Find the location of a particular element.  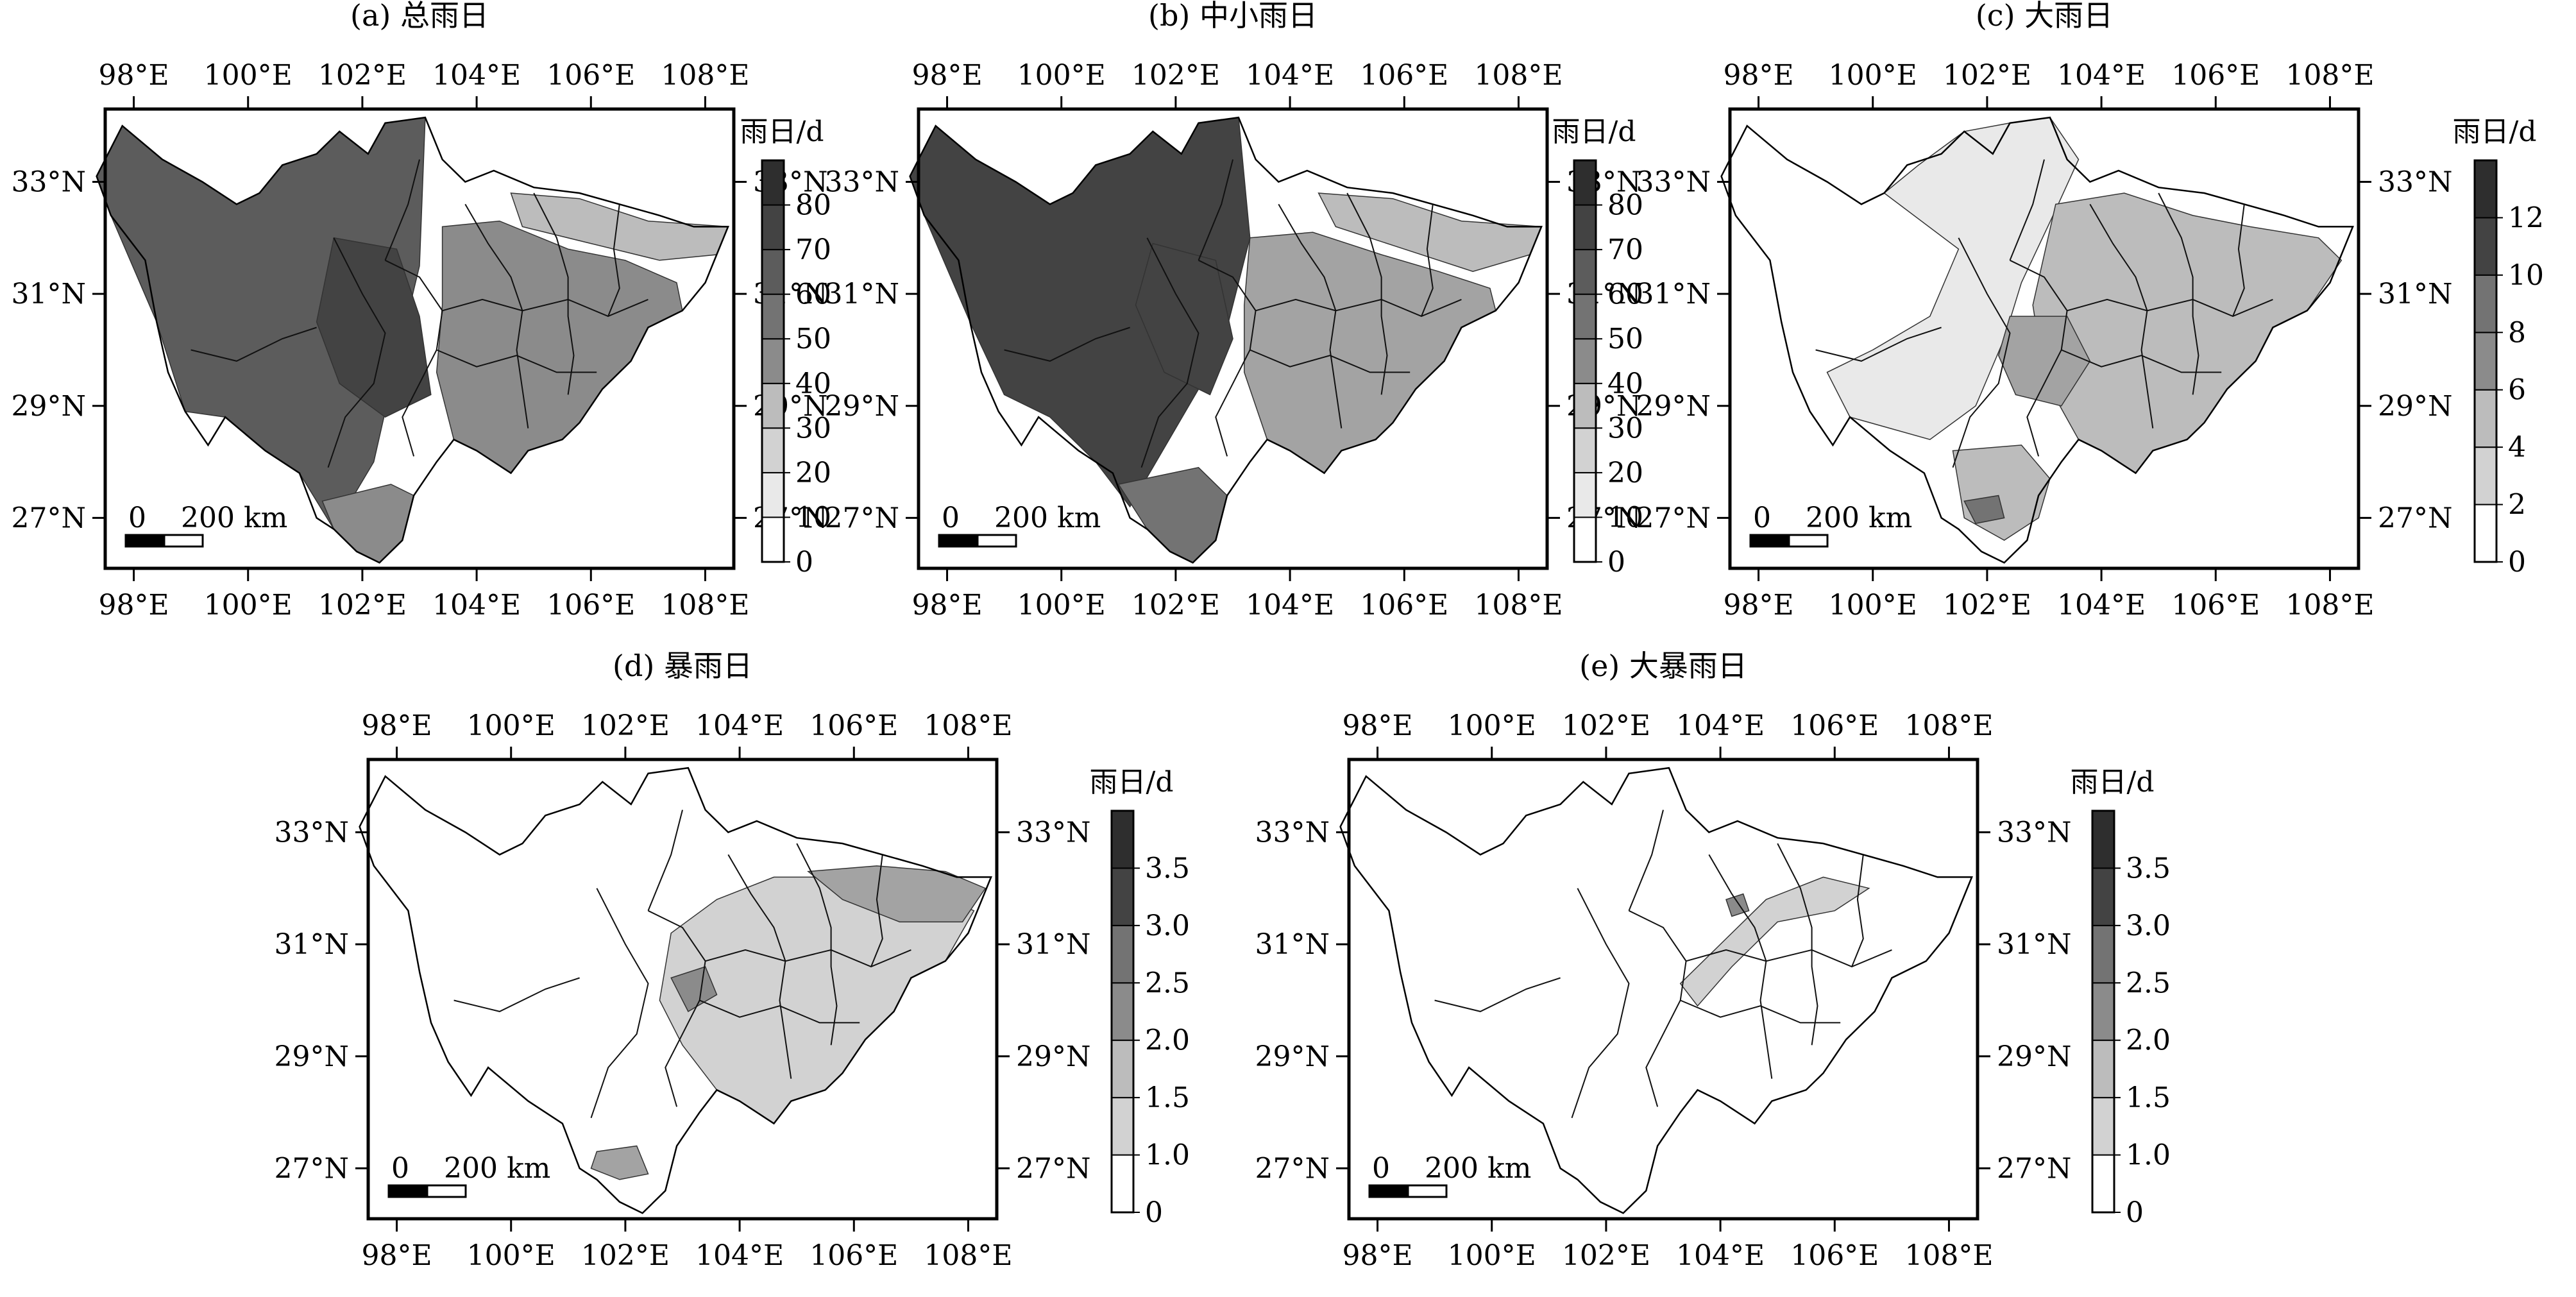

lat-label-right: 29°N is located at coordinates (2034, 1056).